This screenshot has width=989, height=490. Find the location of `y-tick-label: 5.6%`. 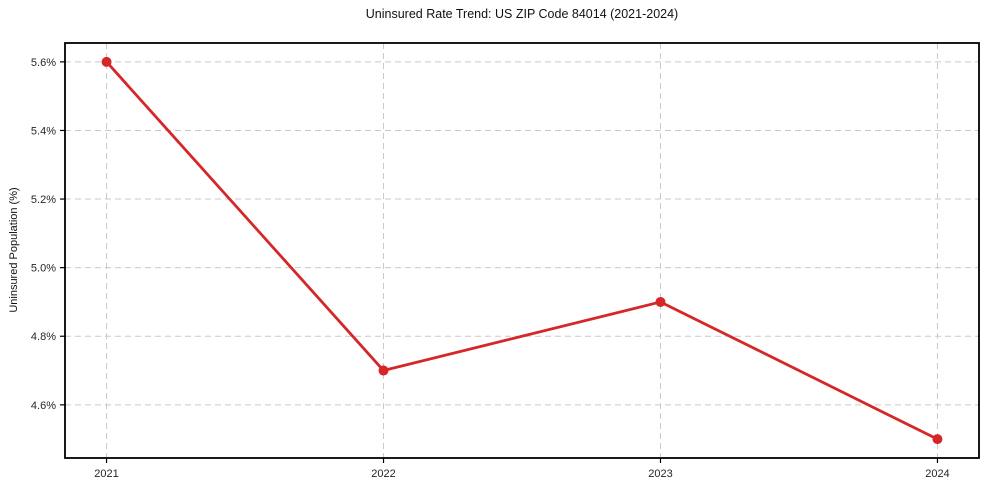

y-tick-label: 5.6% is located at coordinates (43, 63).